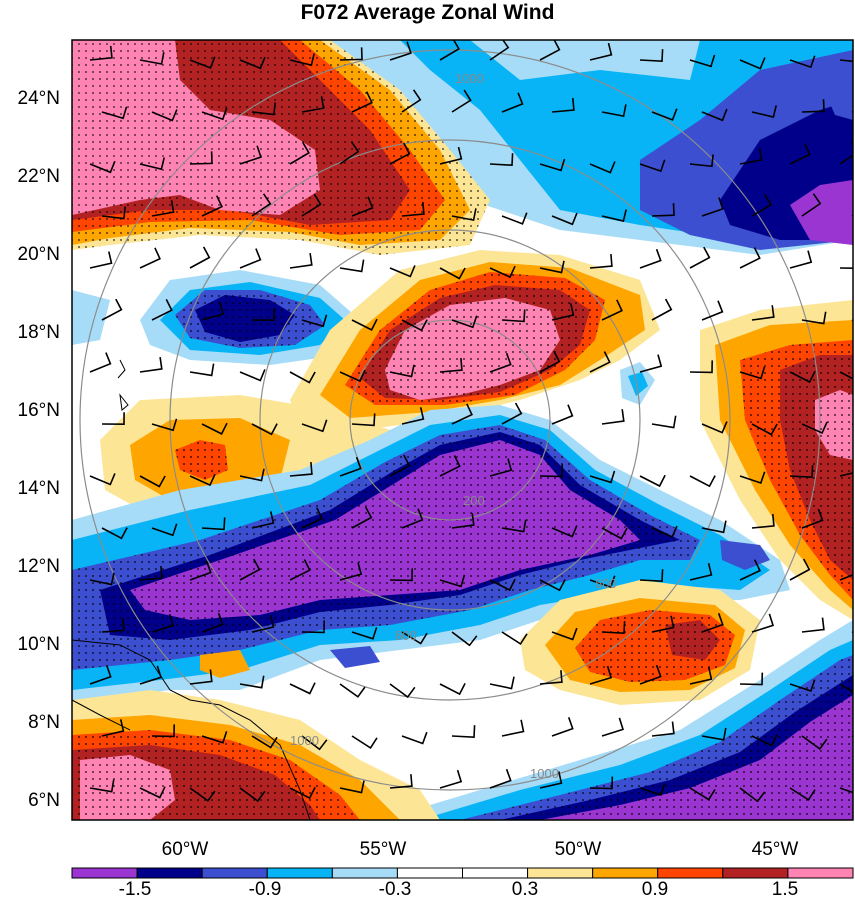  I want to click on colorbar-label: -0.9, so click(265, 889).